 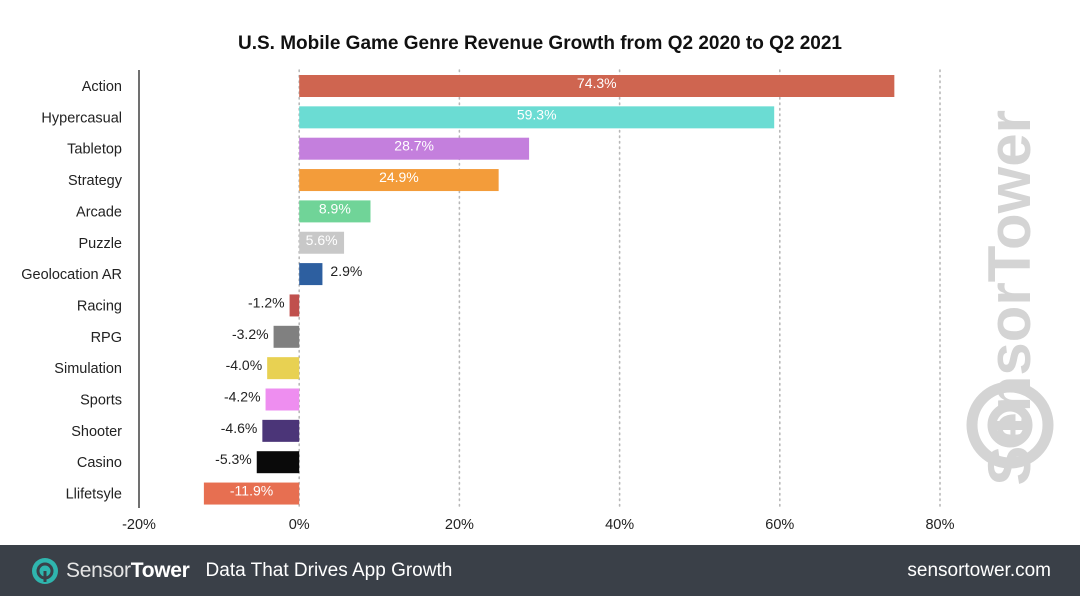 I want to click on data-label: -3.2%, so click(x=250, y=334).